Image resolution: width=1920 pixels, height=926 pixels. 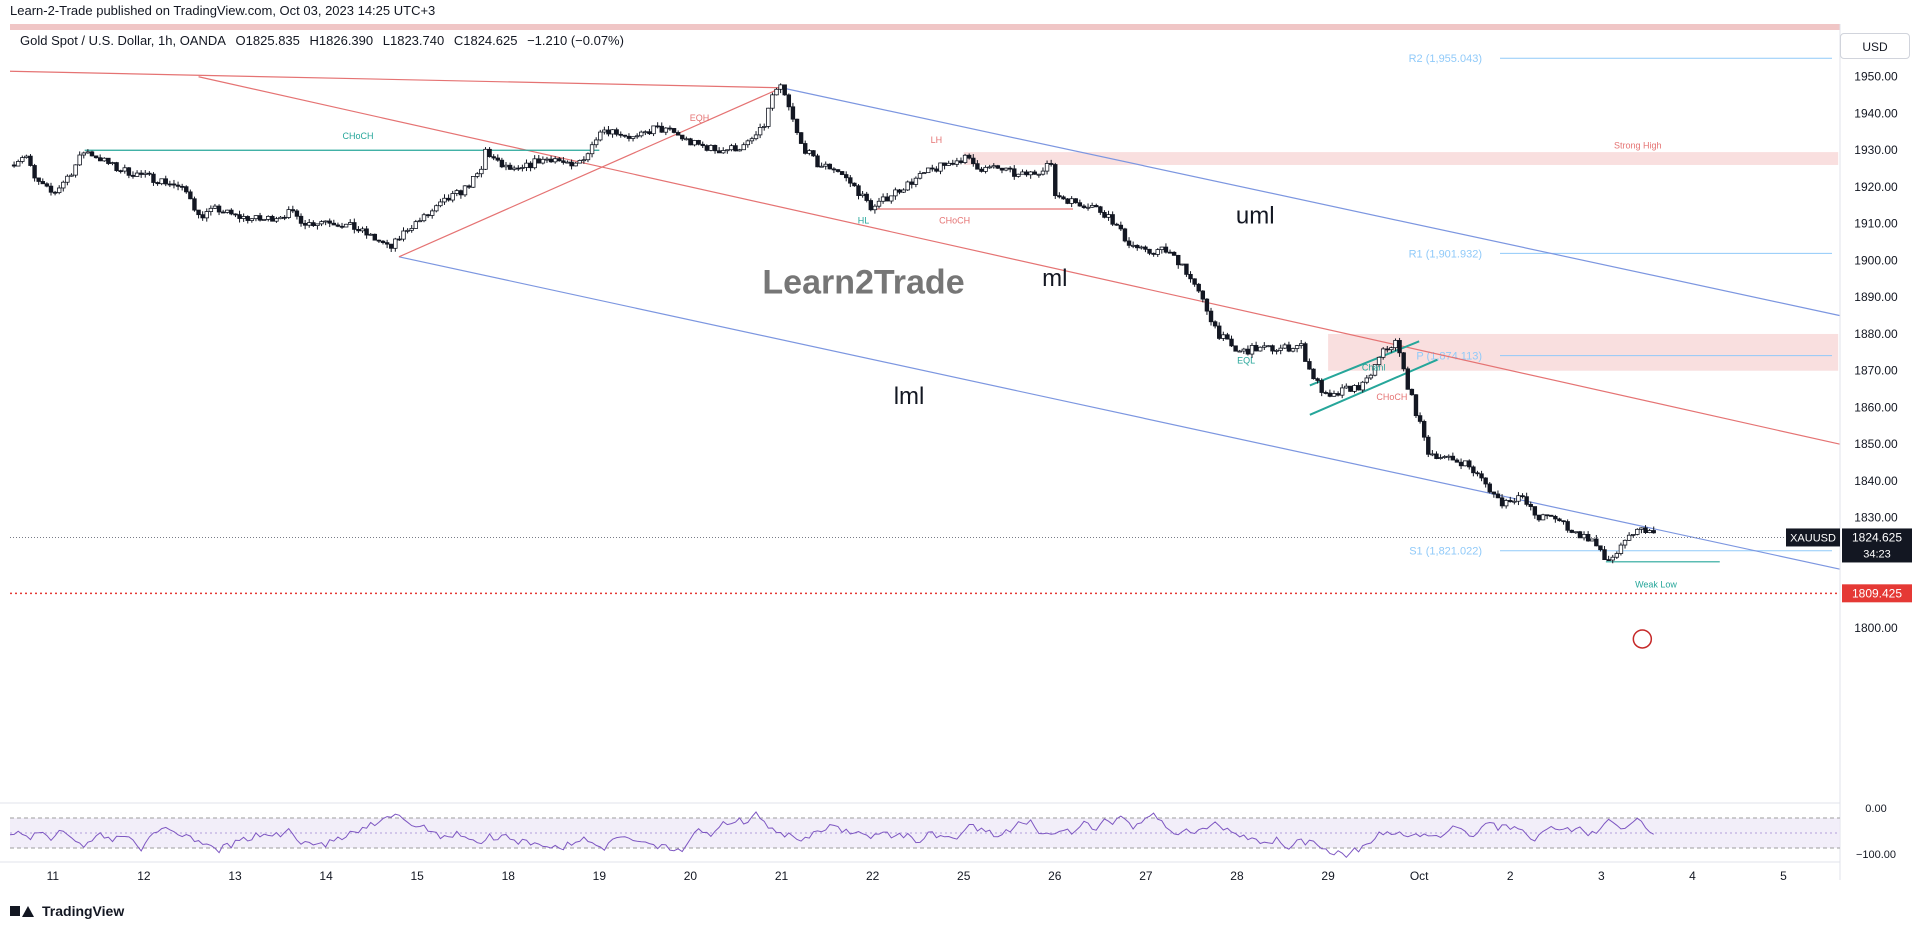 What do you see at coordinates (964, 876) in the screenshot?
I see `time-tick-label: 25` at bounding box center [964, 876].